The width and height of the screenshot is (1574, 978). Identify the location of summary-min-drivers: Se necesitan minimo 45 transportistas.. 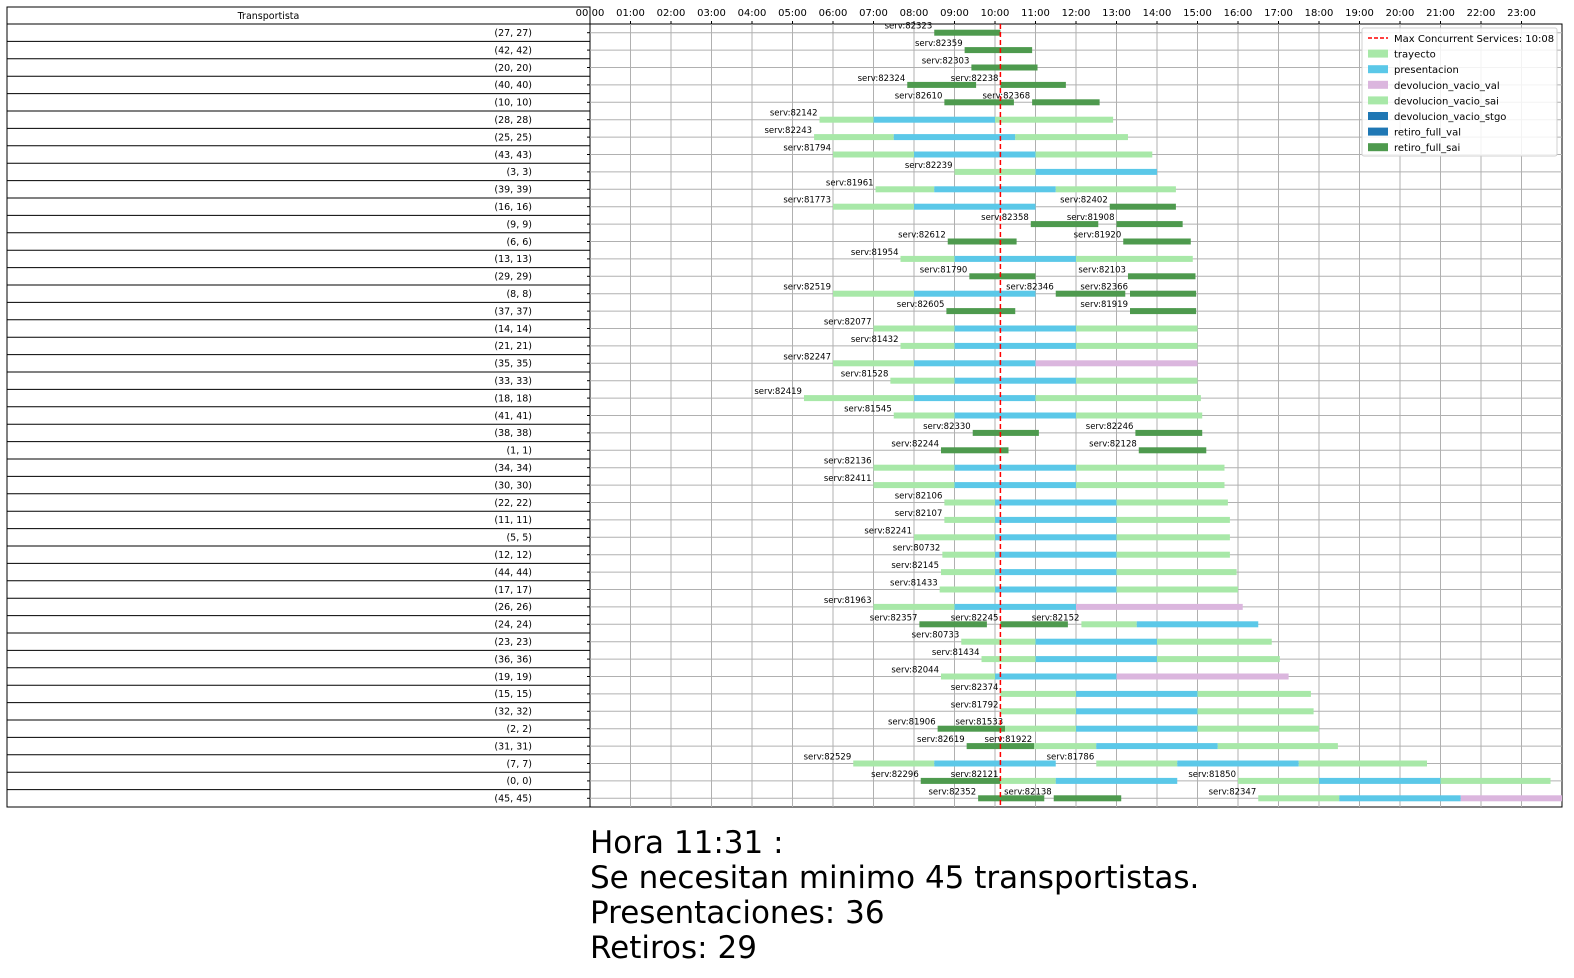
(895, 878).